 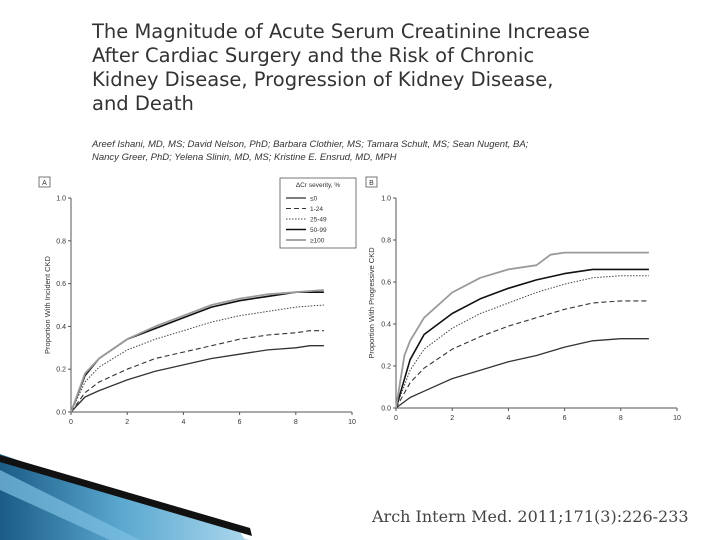 What do you see at coordinates (314, 199) in the screenshot?
I see `legend-entry-label: ≤0` at bounding box center [314, 199].